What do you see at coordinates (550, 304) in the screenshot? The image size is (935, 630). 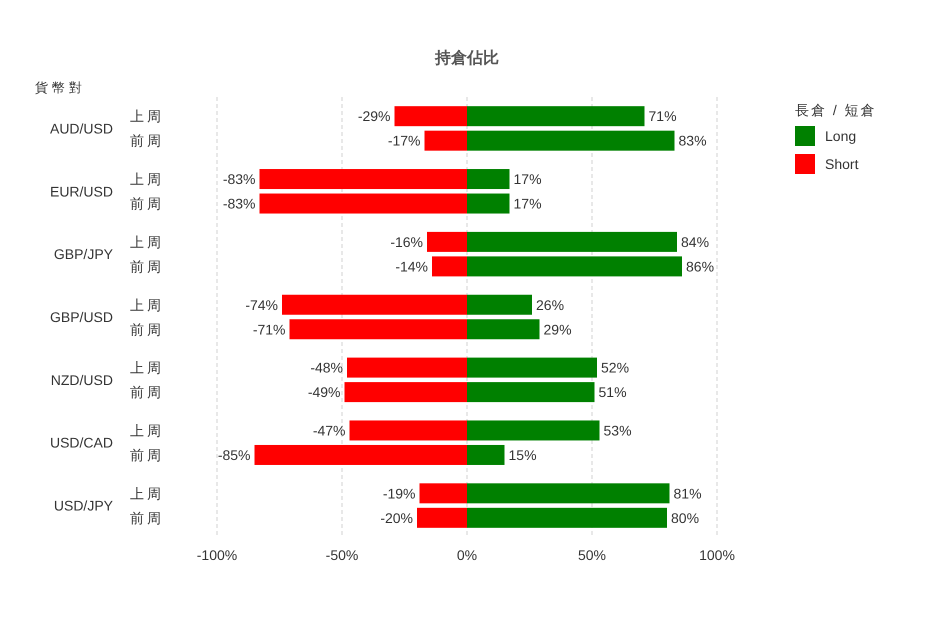 I see `data-label: 26%` at bounding box center [550, 304].